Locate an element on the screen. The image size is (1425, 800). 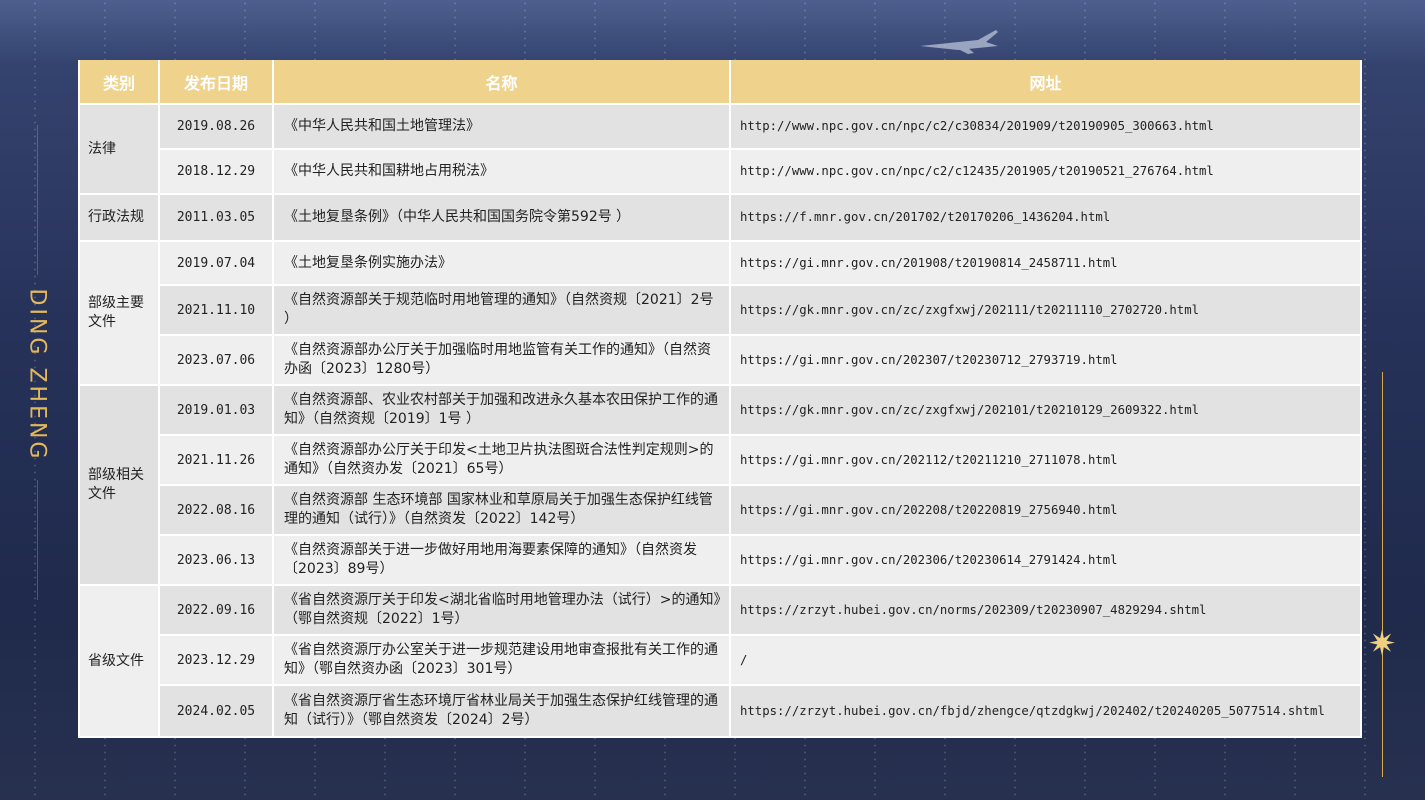
side-title: DING ZHENG is located at coordinates (37, 375).